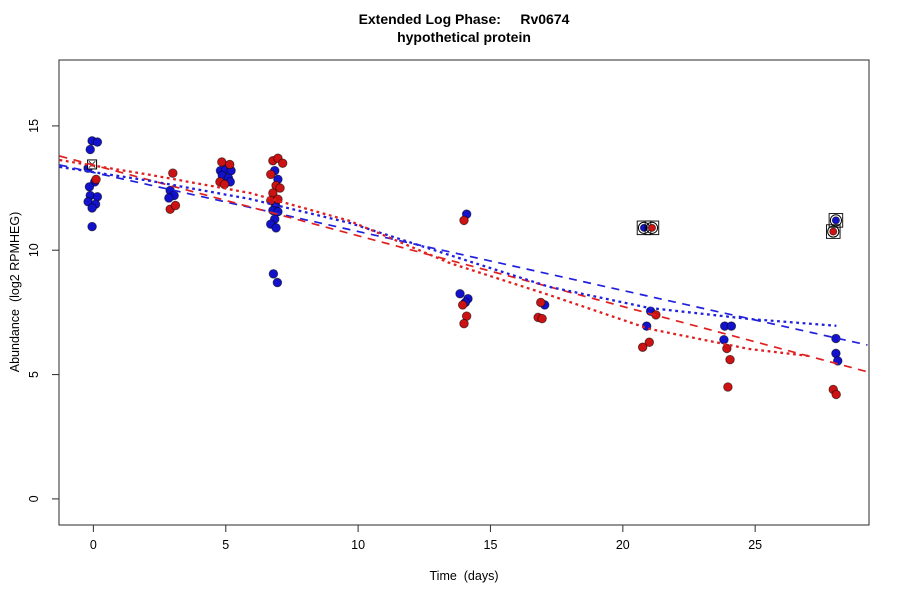  What do you see at coordinates (225, 545) in the screenshot?
I see `x-tick-label: 5` at bounding box center [225, 545].